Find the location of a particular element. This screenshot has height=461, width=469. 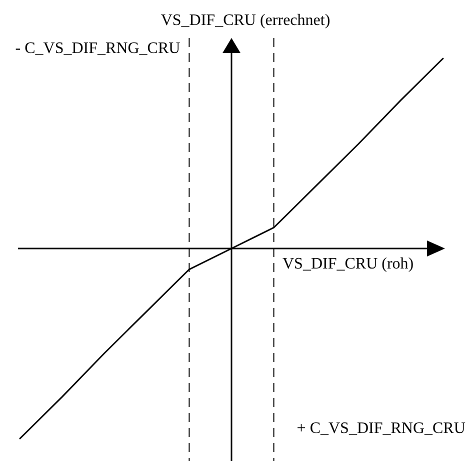

x-axis-title: VS_DIF_CRU (roh) is located at coordinates (348, 264).